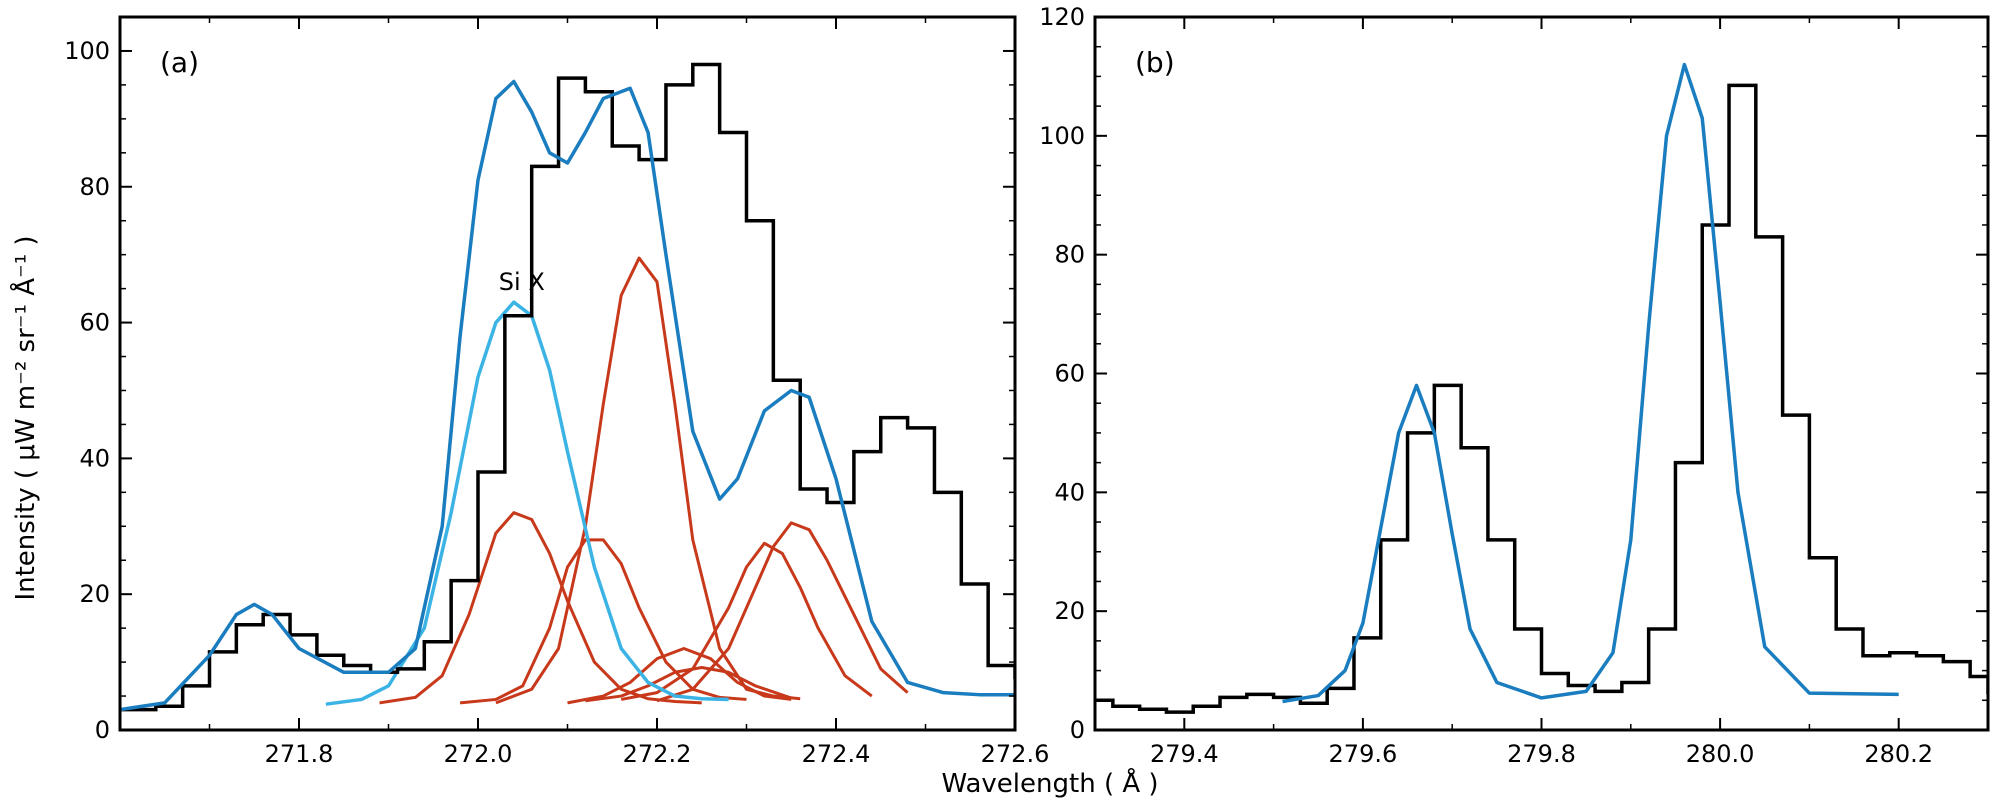 The height and width of the screenshot is (800, 2000). I want to click on x-tick-label: 279.6, so click(1363, 754).